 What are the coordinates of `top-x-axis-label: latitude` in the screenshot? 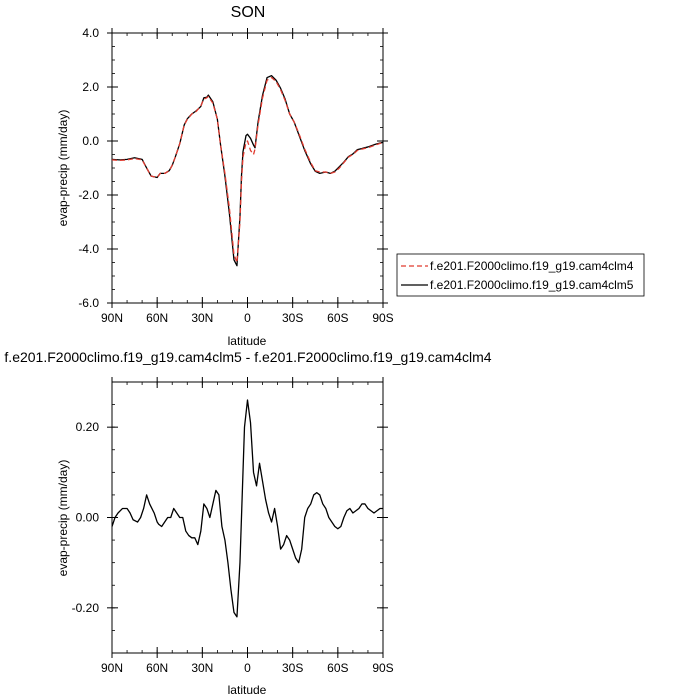 It's located at (247, 341).